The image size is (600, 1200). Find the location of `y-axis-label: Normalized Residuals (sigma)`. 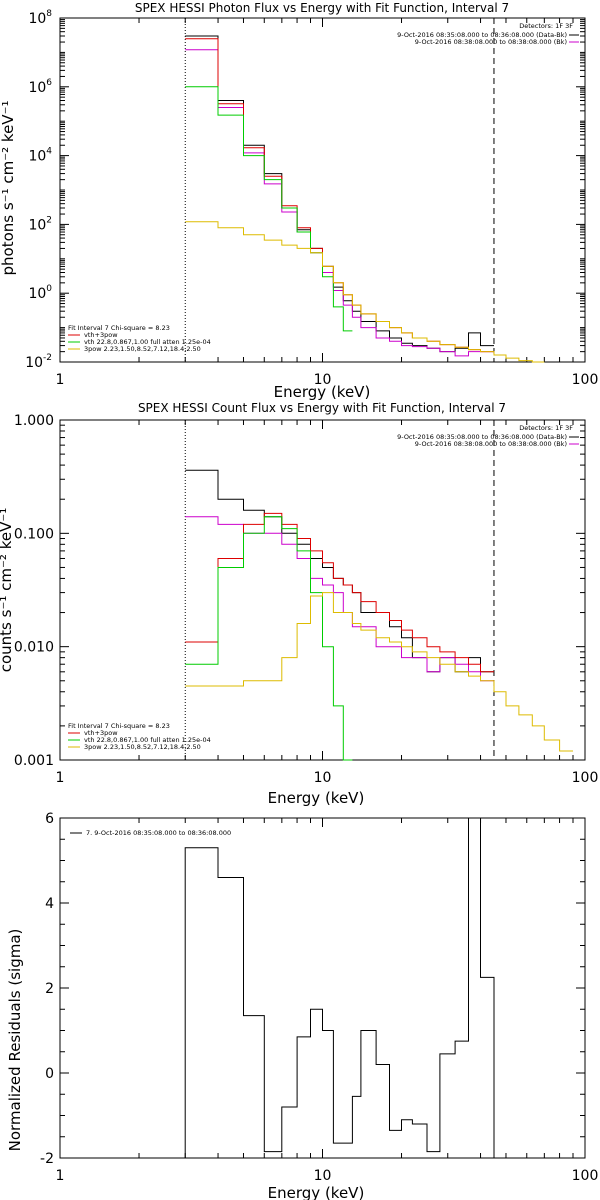

y-axis-label: Normalized Residuals (sigma) is located at coordinates (15, 1040).